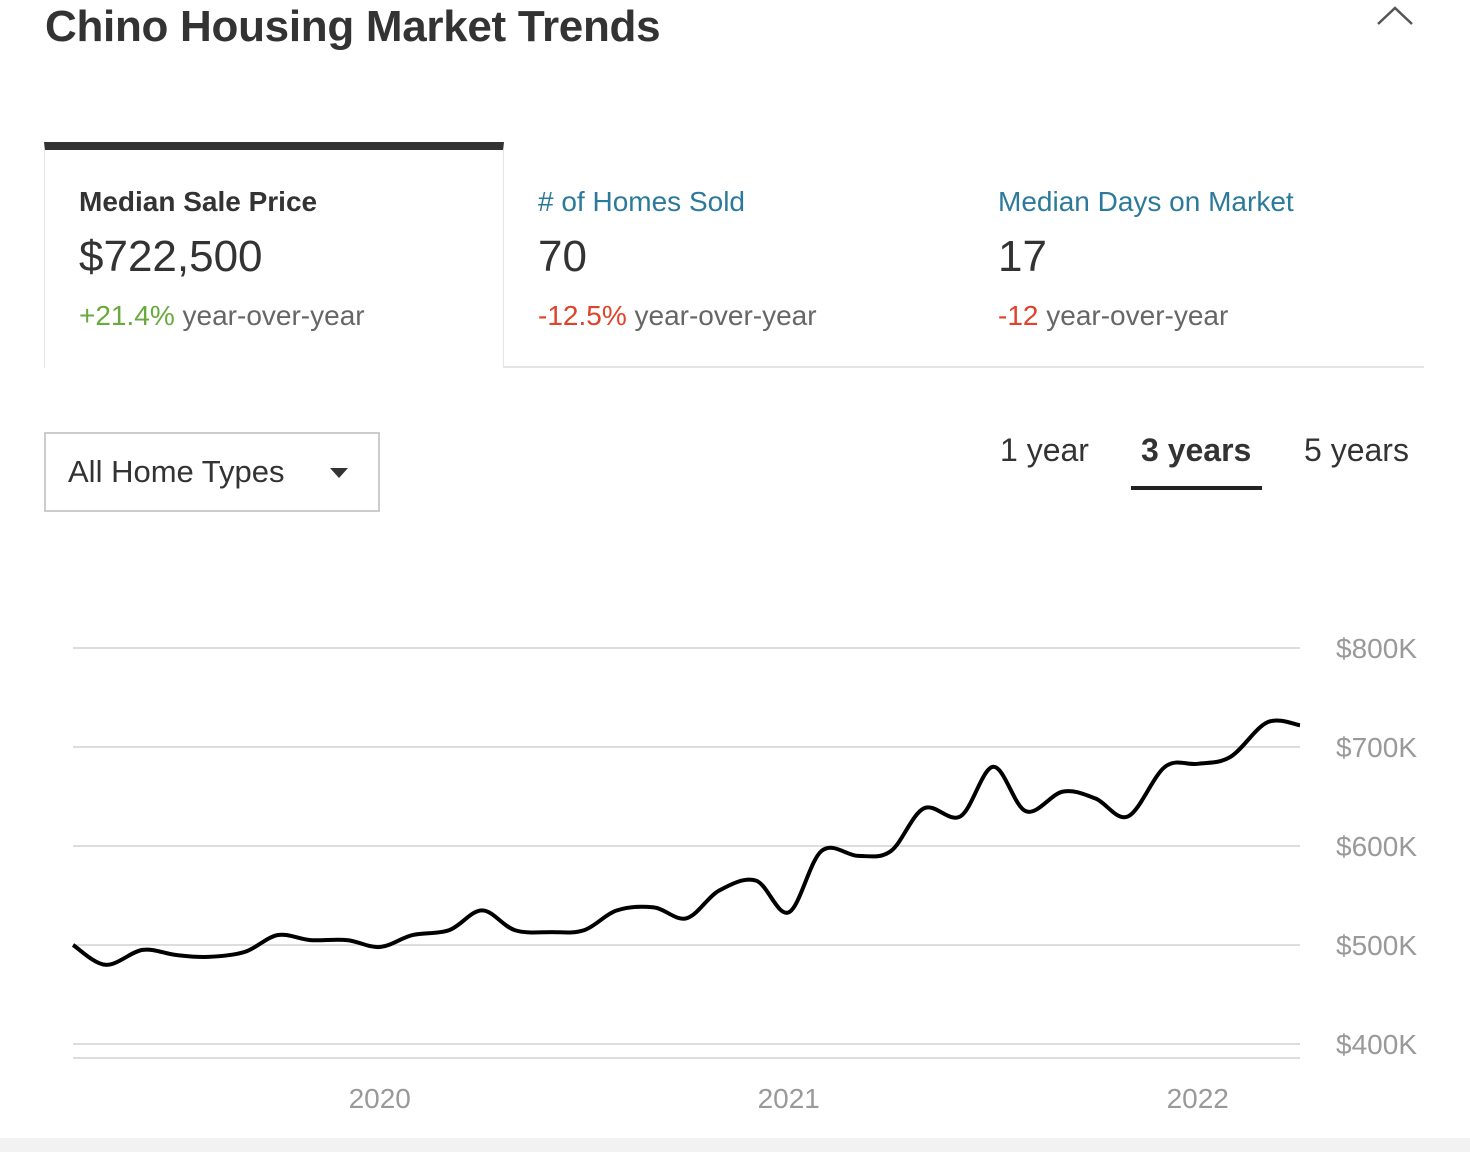  Describe the element at coordinates (562, 256) in the screenshot. I see `metric-value: 70` at that location.